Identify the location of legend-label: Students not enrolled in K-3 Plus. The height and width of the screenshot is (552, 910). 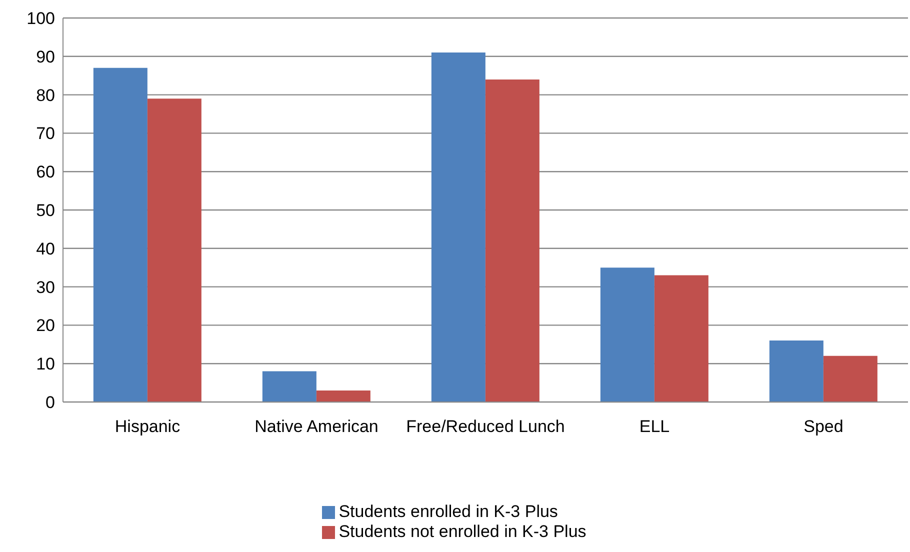
(462, 531).